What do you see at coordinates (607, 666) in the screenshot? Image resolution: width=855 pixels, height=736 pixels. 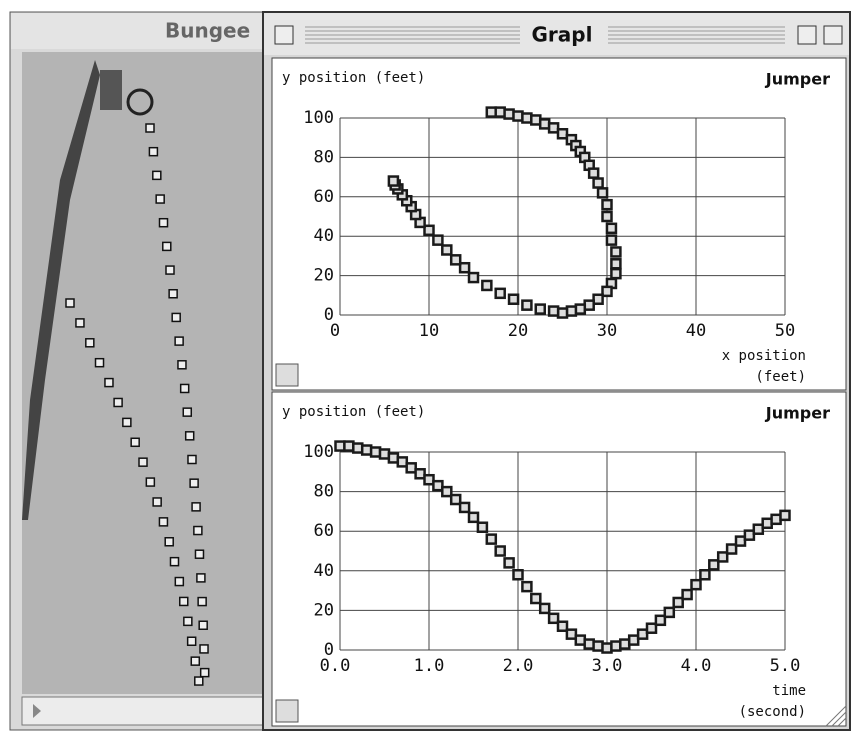 I see `x-tick-label: 3.0` at bounding box center [607, 666].